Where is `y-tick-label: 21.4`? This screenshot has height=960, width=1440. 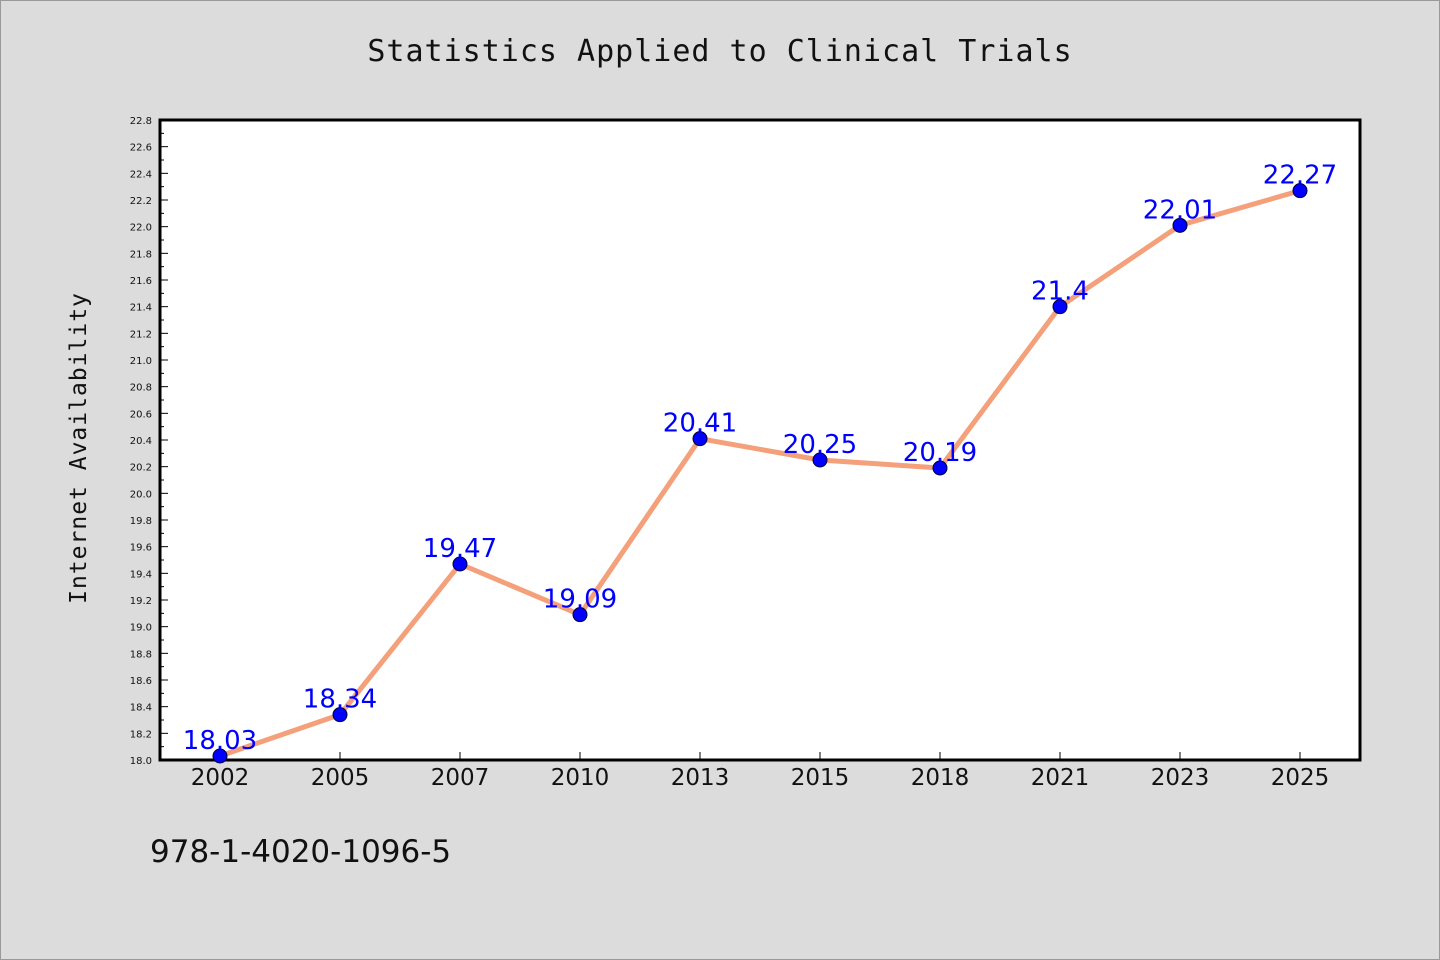 y-tick-label: 21.4 is located at coordinates (141, 308).